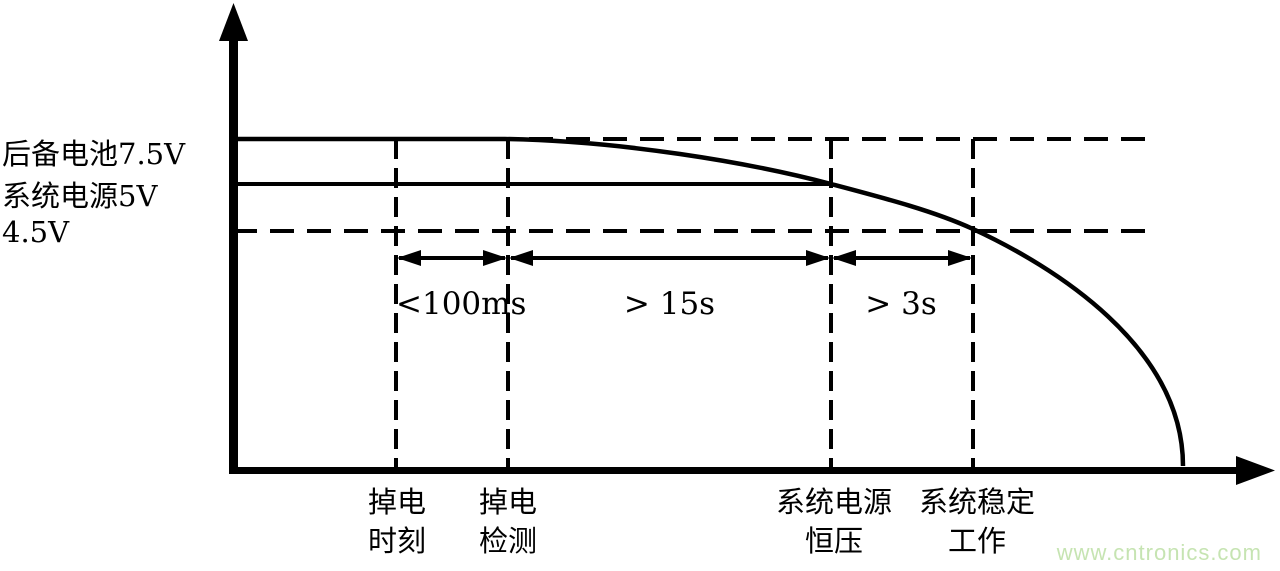  I want to click on y-axis-arrowhead-icon, so click(233, 22).